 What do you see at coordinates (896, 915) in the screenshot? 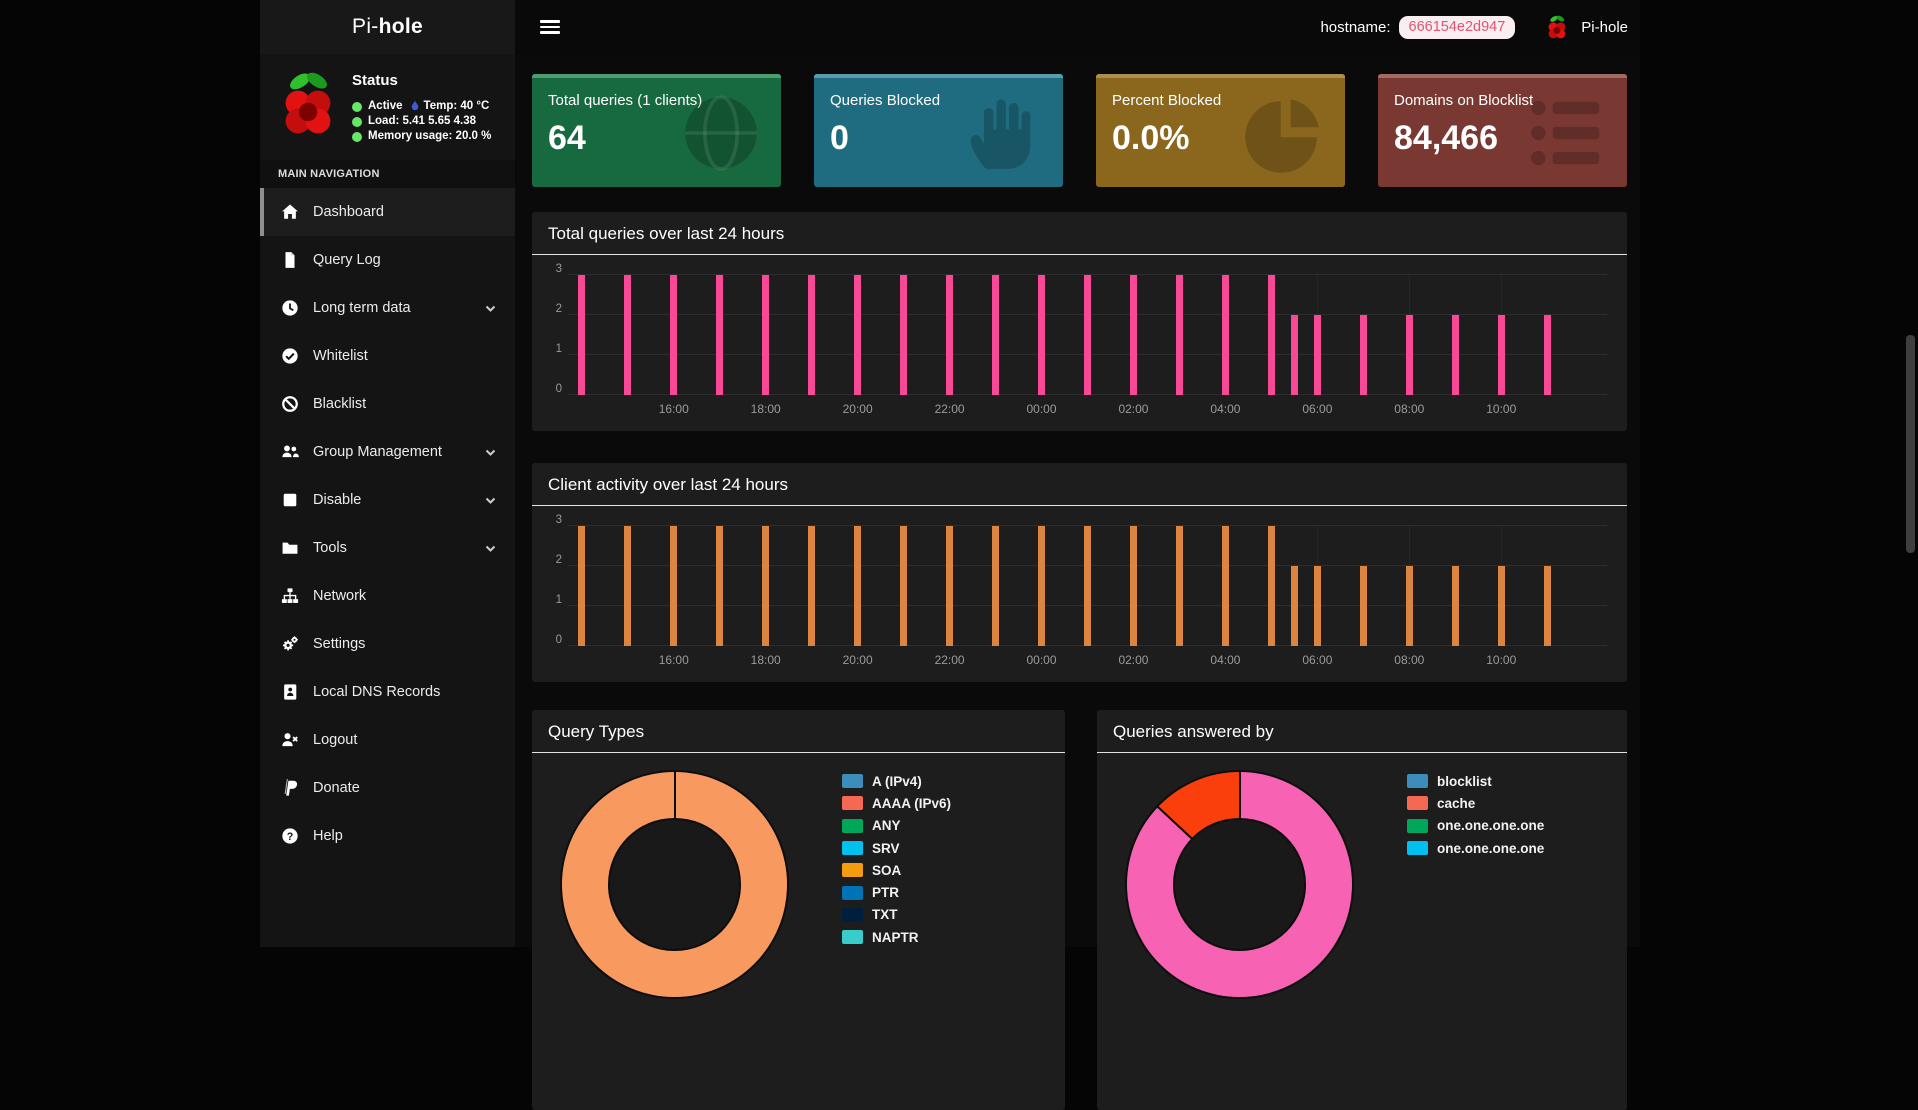
I see `legend-item-txt: TXT` at bounding box center [896, 915].